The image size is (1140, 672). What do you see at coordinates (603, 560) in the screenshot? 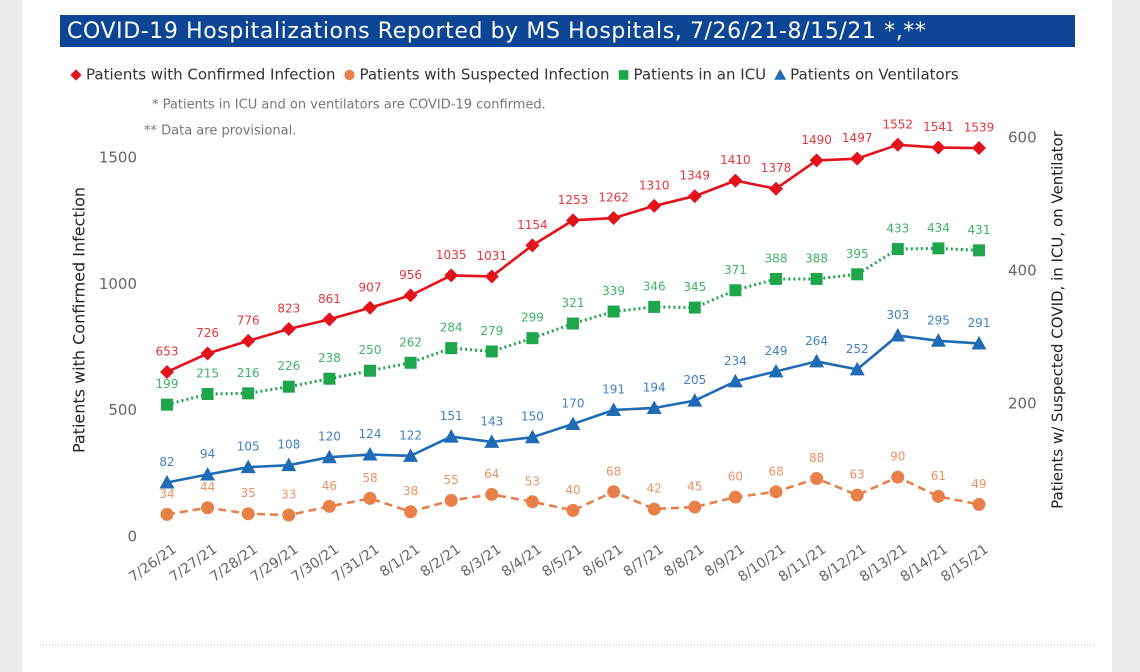
I see `x-tick-label: 8/6/21` at bounding box center [603, 560].